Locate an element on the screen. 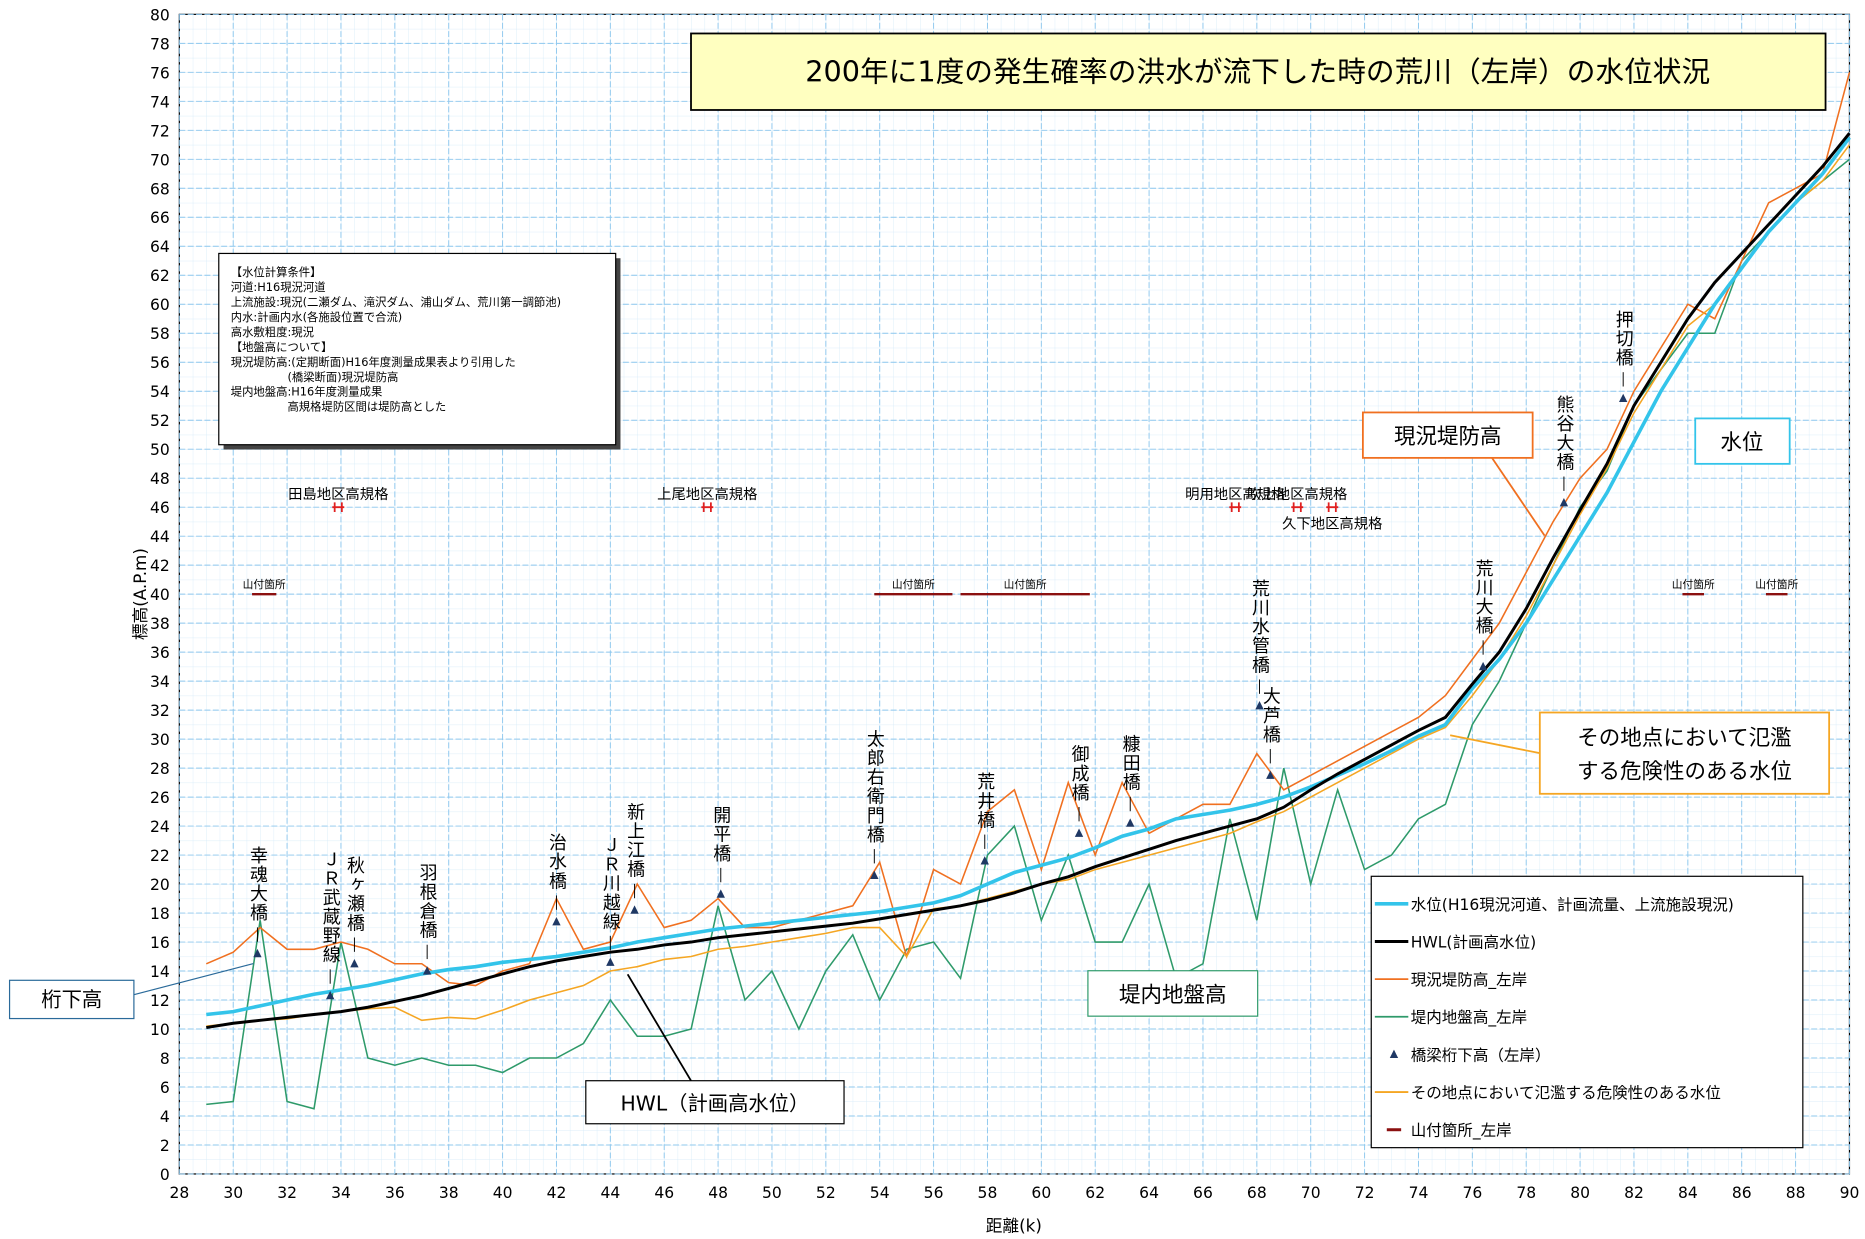 The image size is (1865, 1239). y-tick-label: 80 is located at coordinates (160, 15).